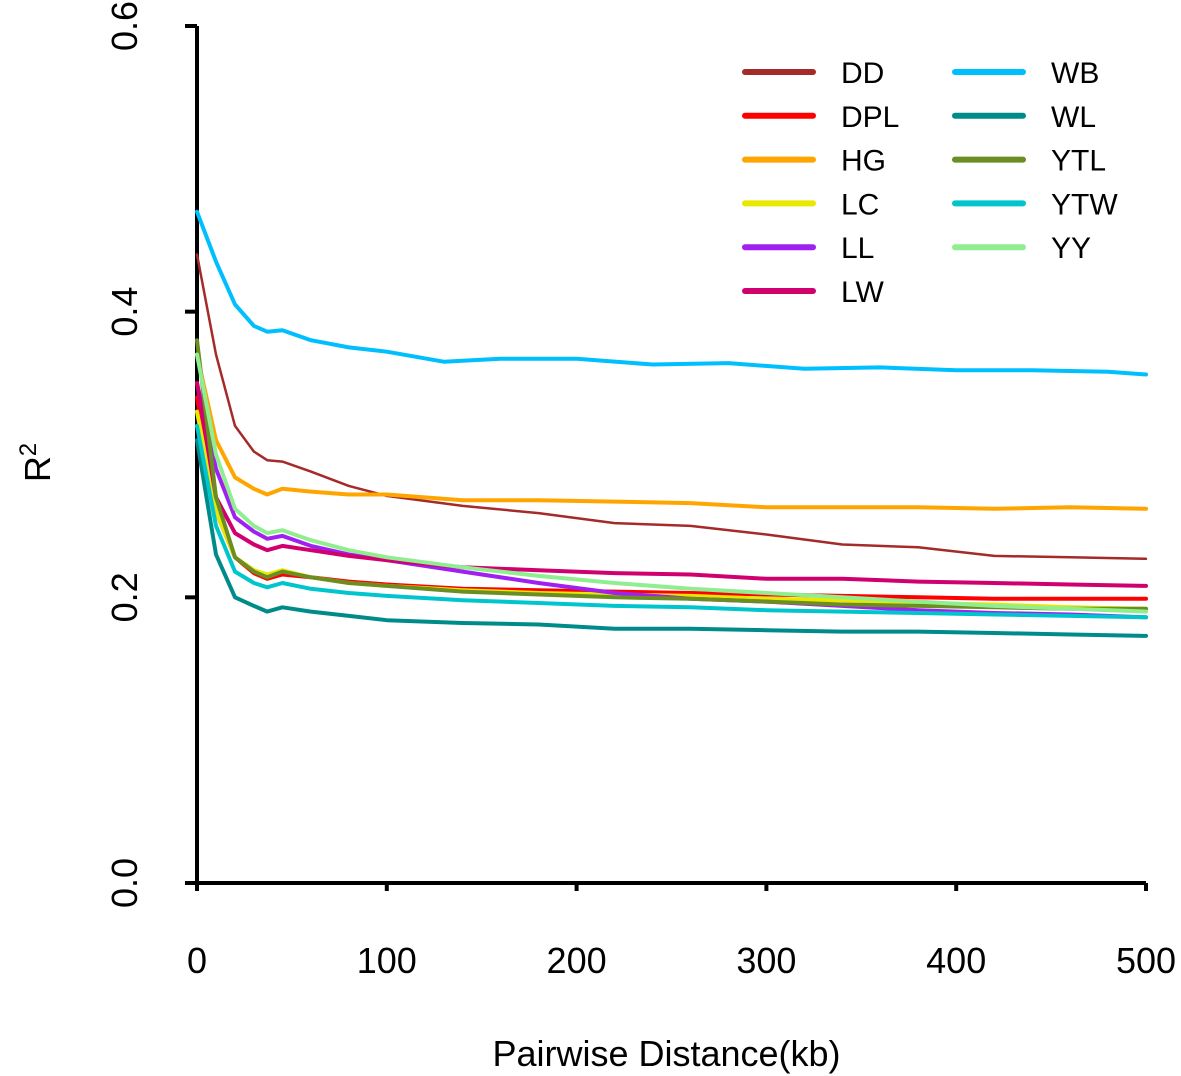 The image size is (1181, 1076). Describe the element at coordinates (857, 248) in the screenshot. I see `legend-label-ll: LL` at that location.